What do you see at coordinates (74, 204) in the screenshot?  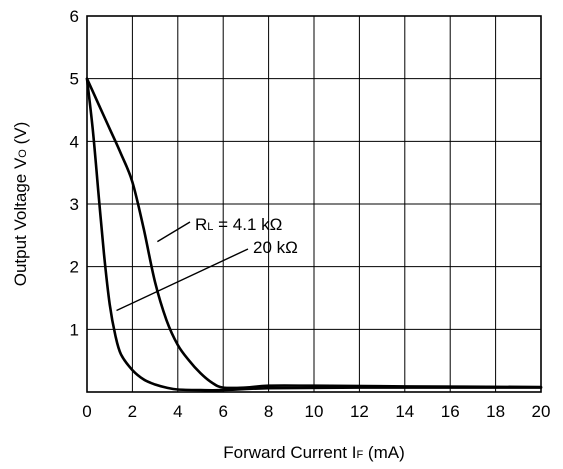 I see `y-tick-label: 3` at bounding box center [74, 204].